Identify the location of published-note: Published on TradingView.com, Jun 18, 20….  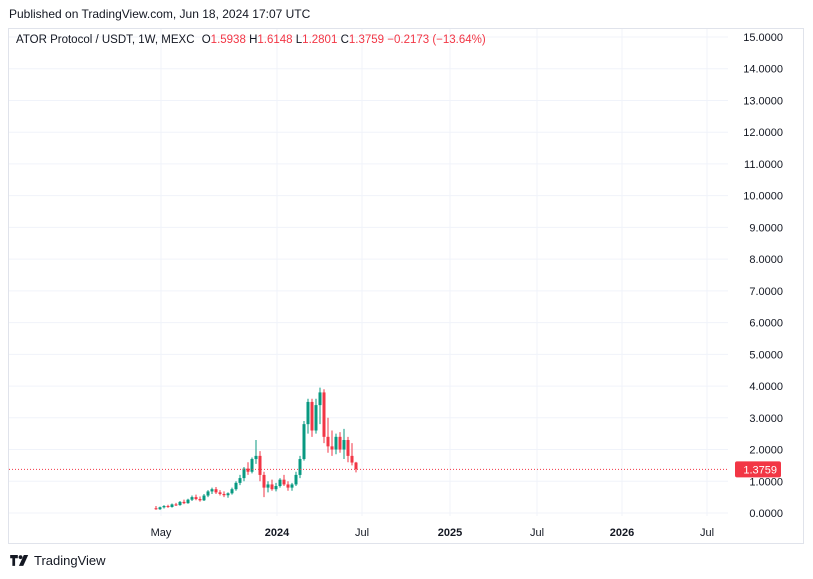
(160, 14).